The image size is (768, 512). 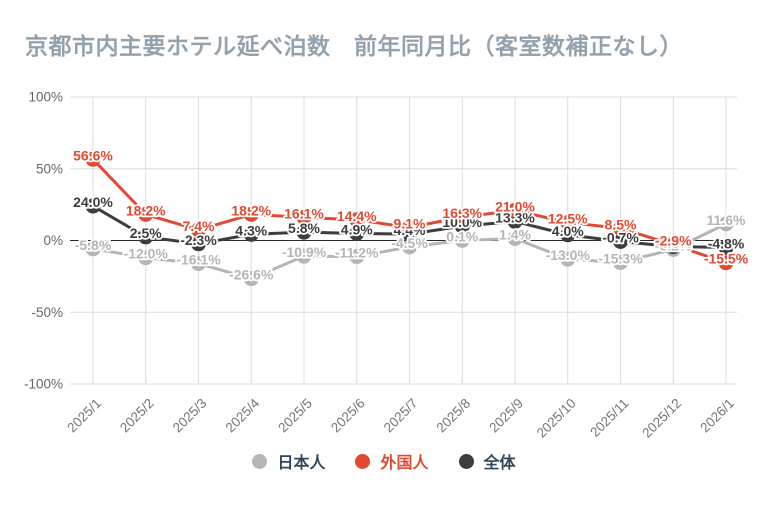 I want to click on data-label: 5.8%, so click(x=304, y=228).